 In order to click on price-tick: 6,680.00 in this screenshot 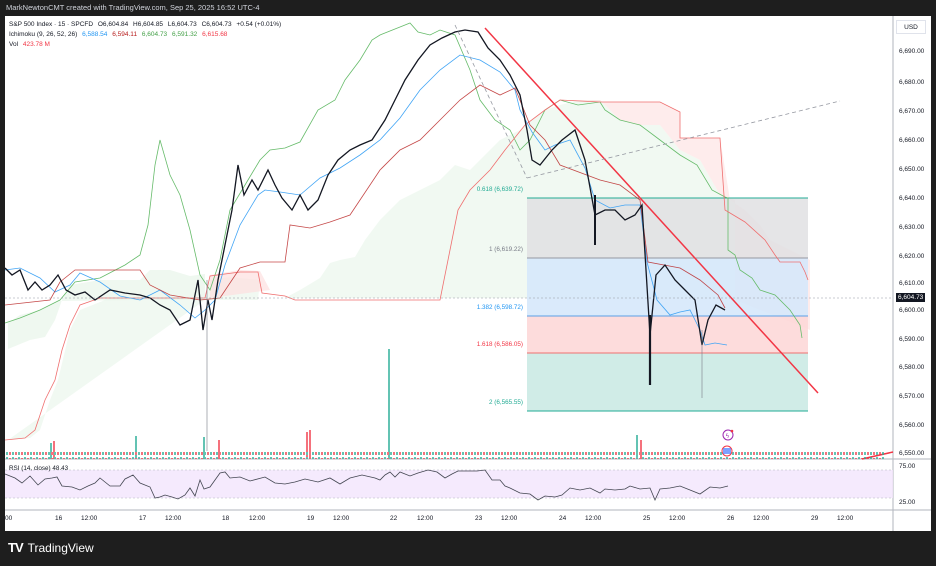, I will do `click(912, 82)`.